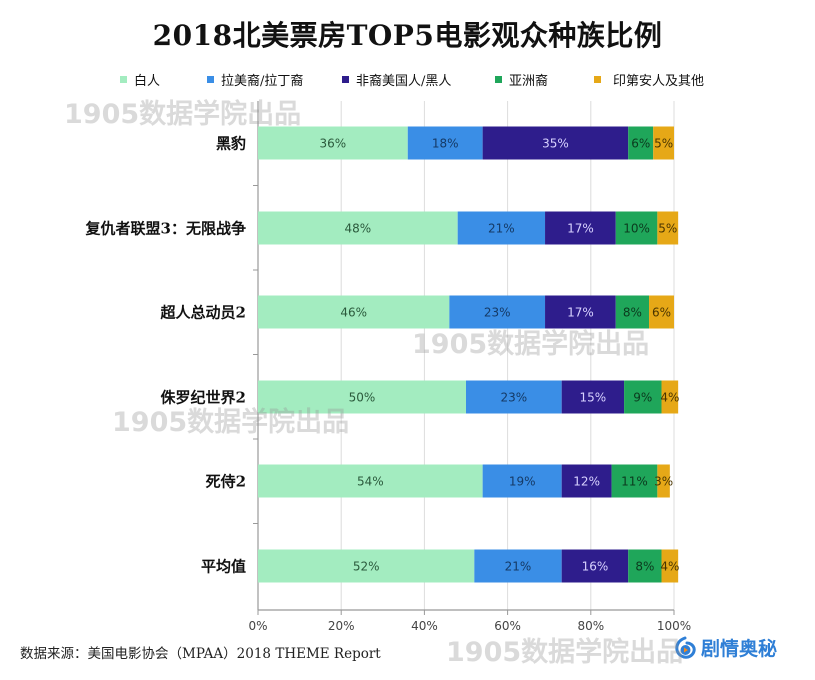 The height and width of the screenshot is (680, 815). I want to click on legend-label: 亚洲裔, so click(529, 81).